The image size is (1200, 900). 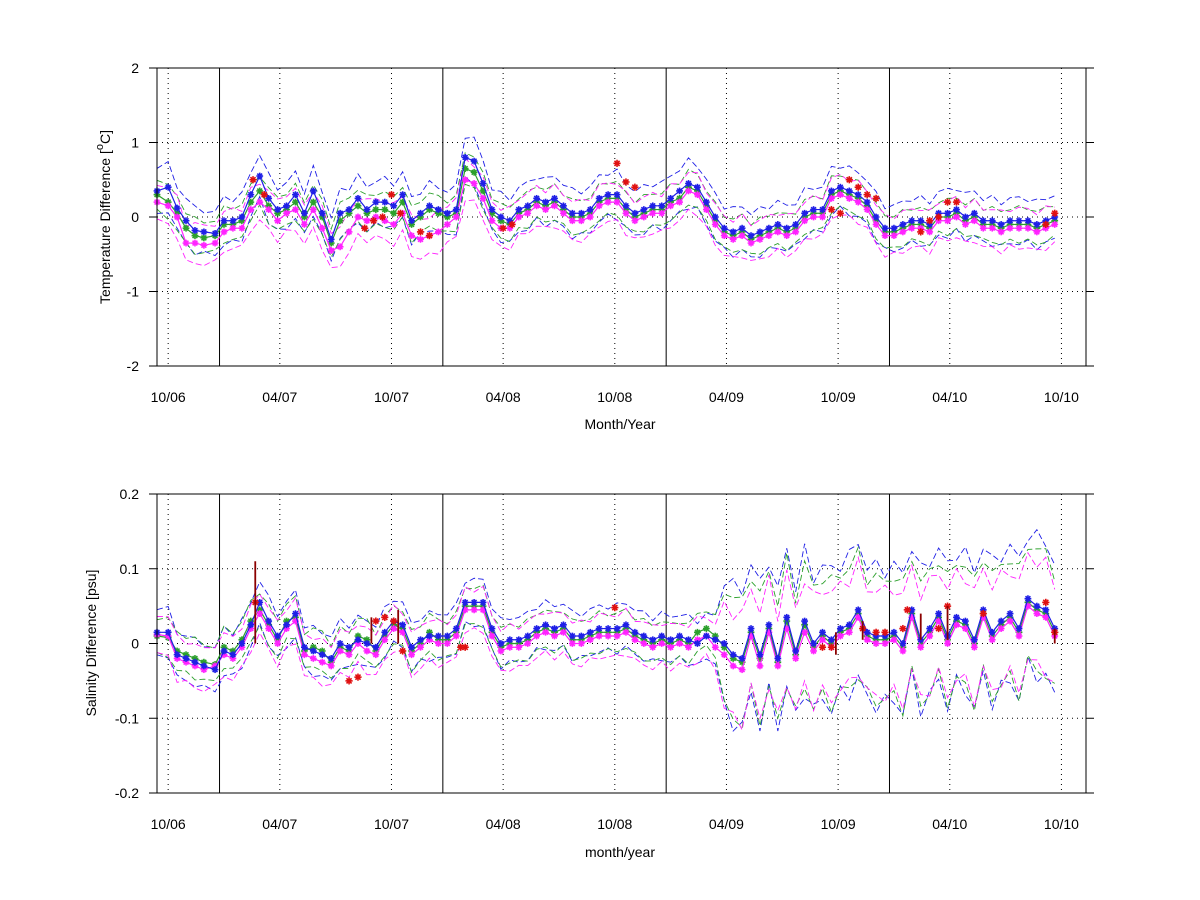 I want to click on salinity-xtick-label-6: 10/09, so click(x=838, y=824).